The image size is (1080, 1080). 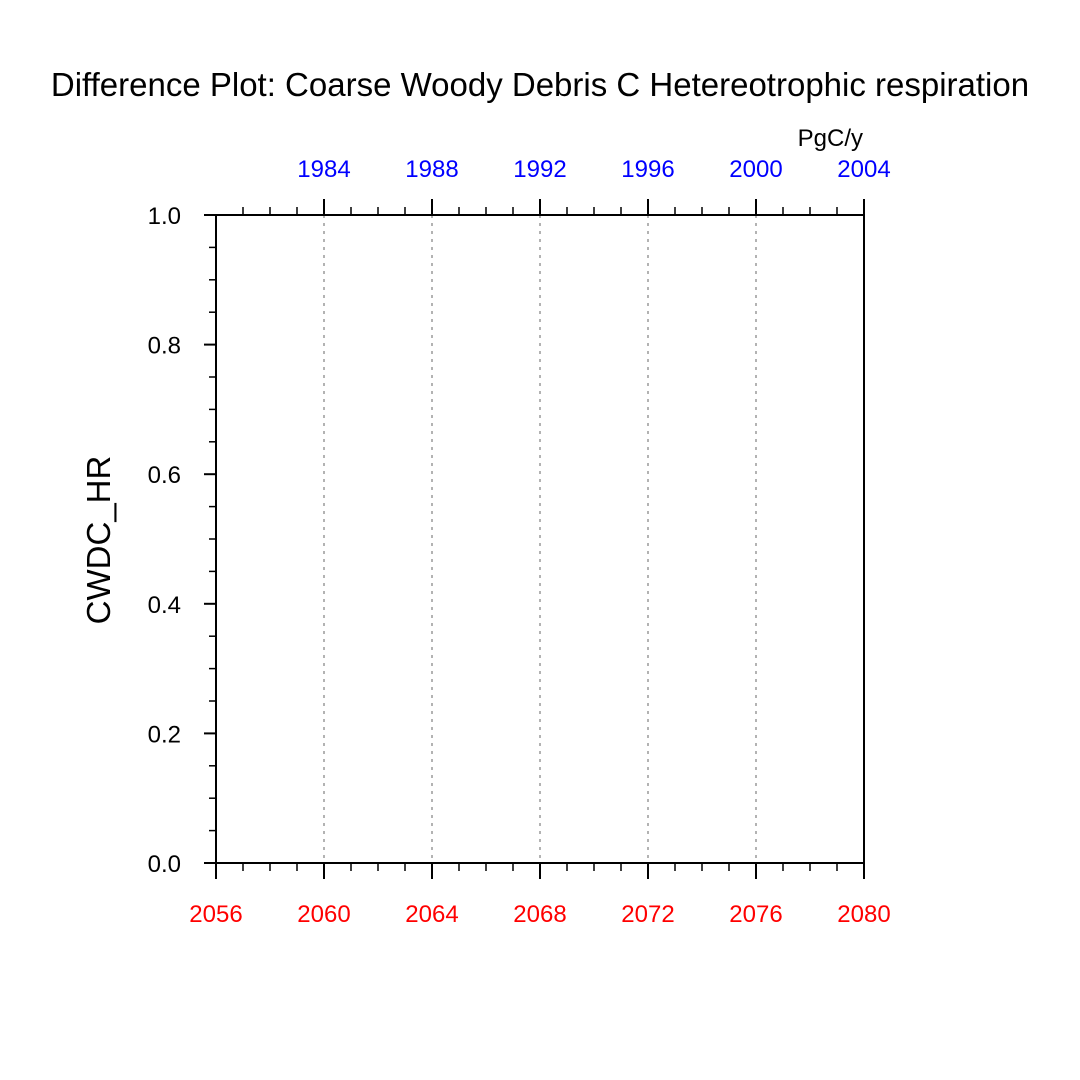 I want to click on top-tick-label: 1988, so click(x=431, y=169).